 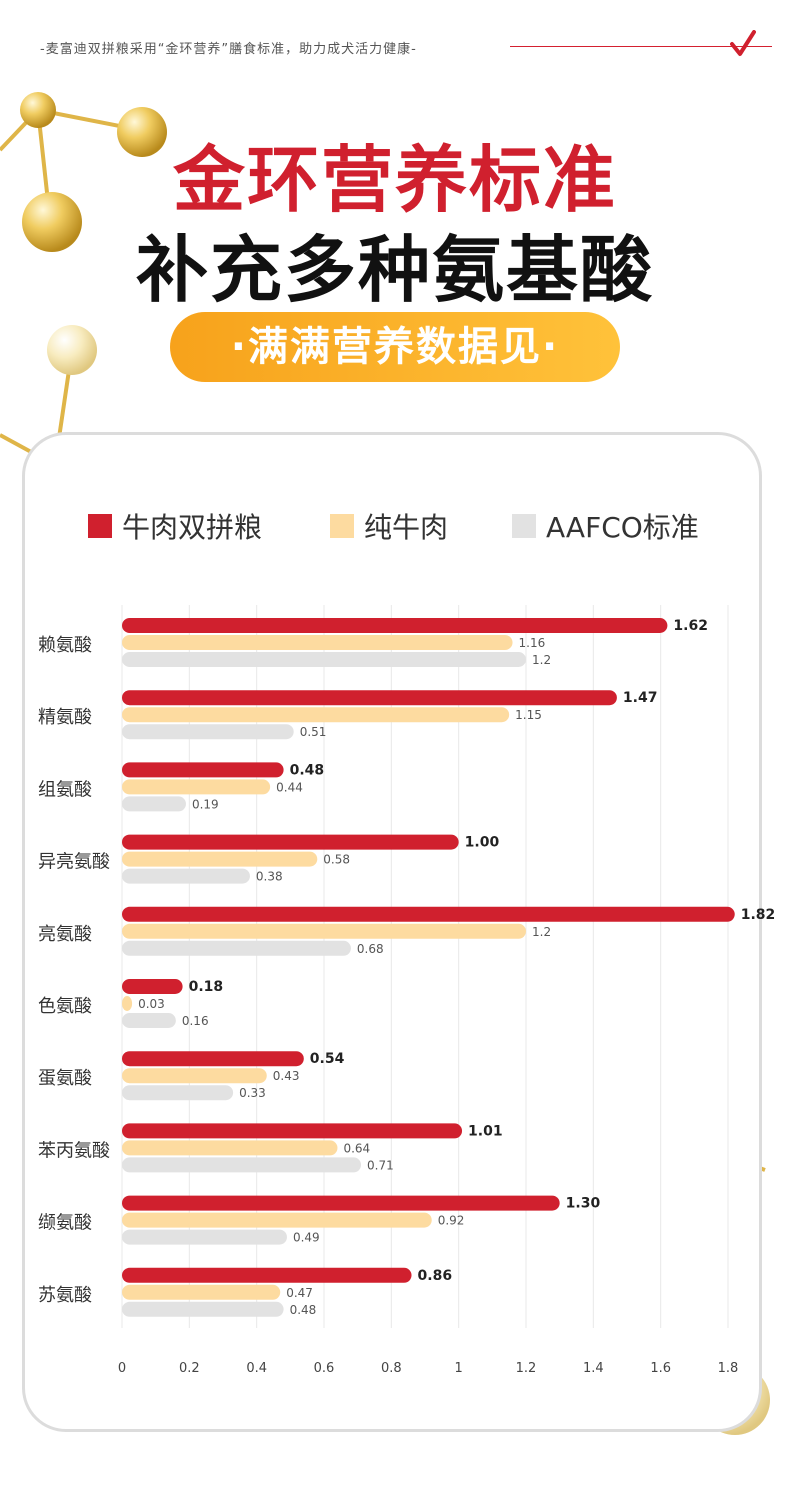 What do you see at coordinates (406, 527) in the screenshot?
I see `legend-label: 纯牛肉` at bounding box center [406, 527].